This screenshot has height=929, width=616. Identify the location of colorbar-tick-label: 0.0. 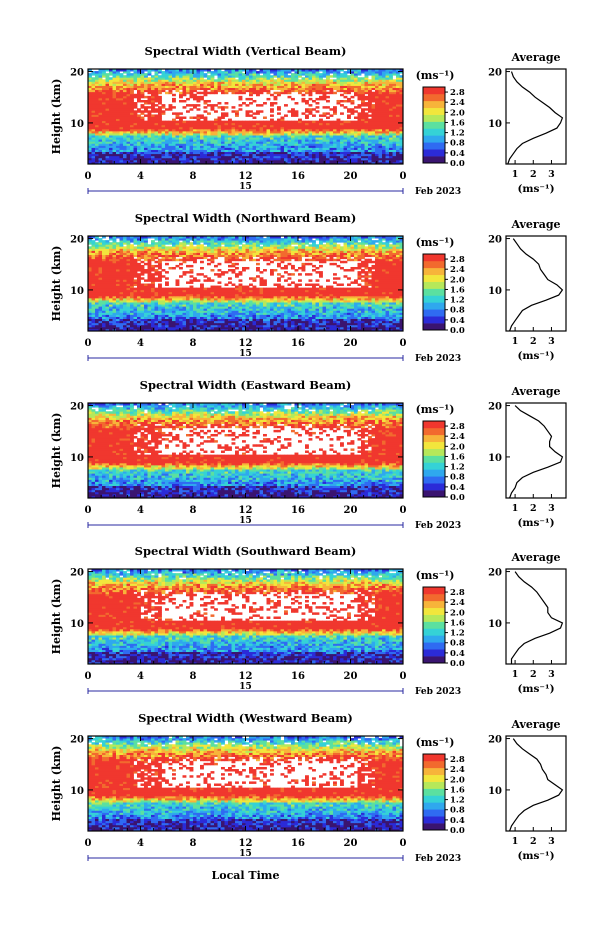
(457, 164).